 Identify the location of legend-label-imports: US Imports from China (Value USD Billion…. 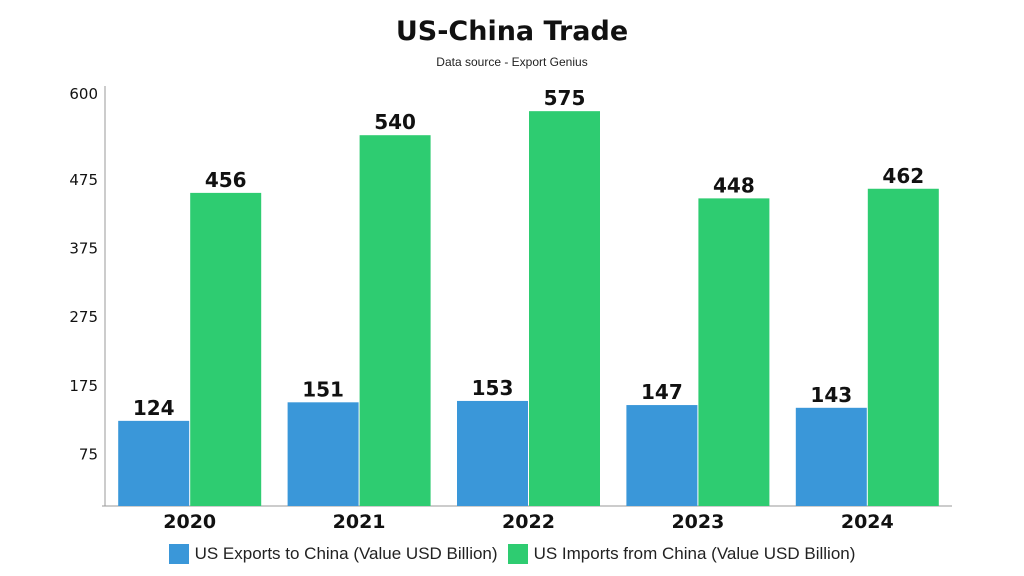
(694, 553).